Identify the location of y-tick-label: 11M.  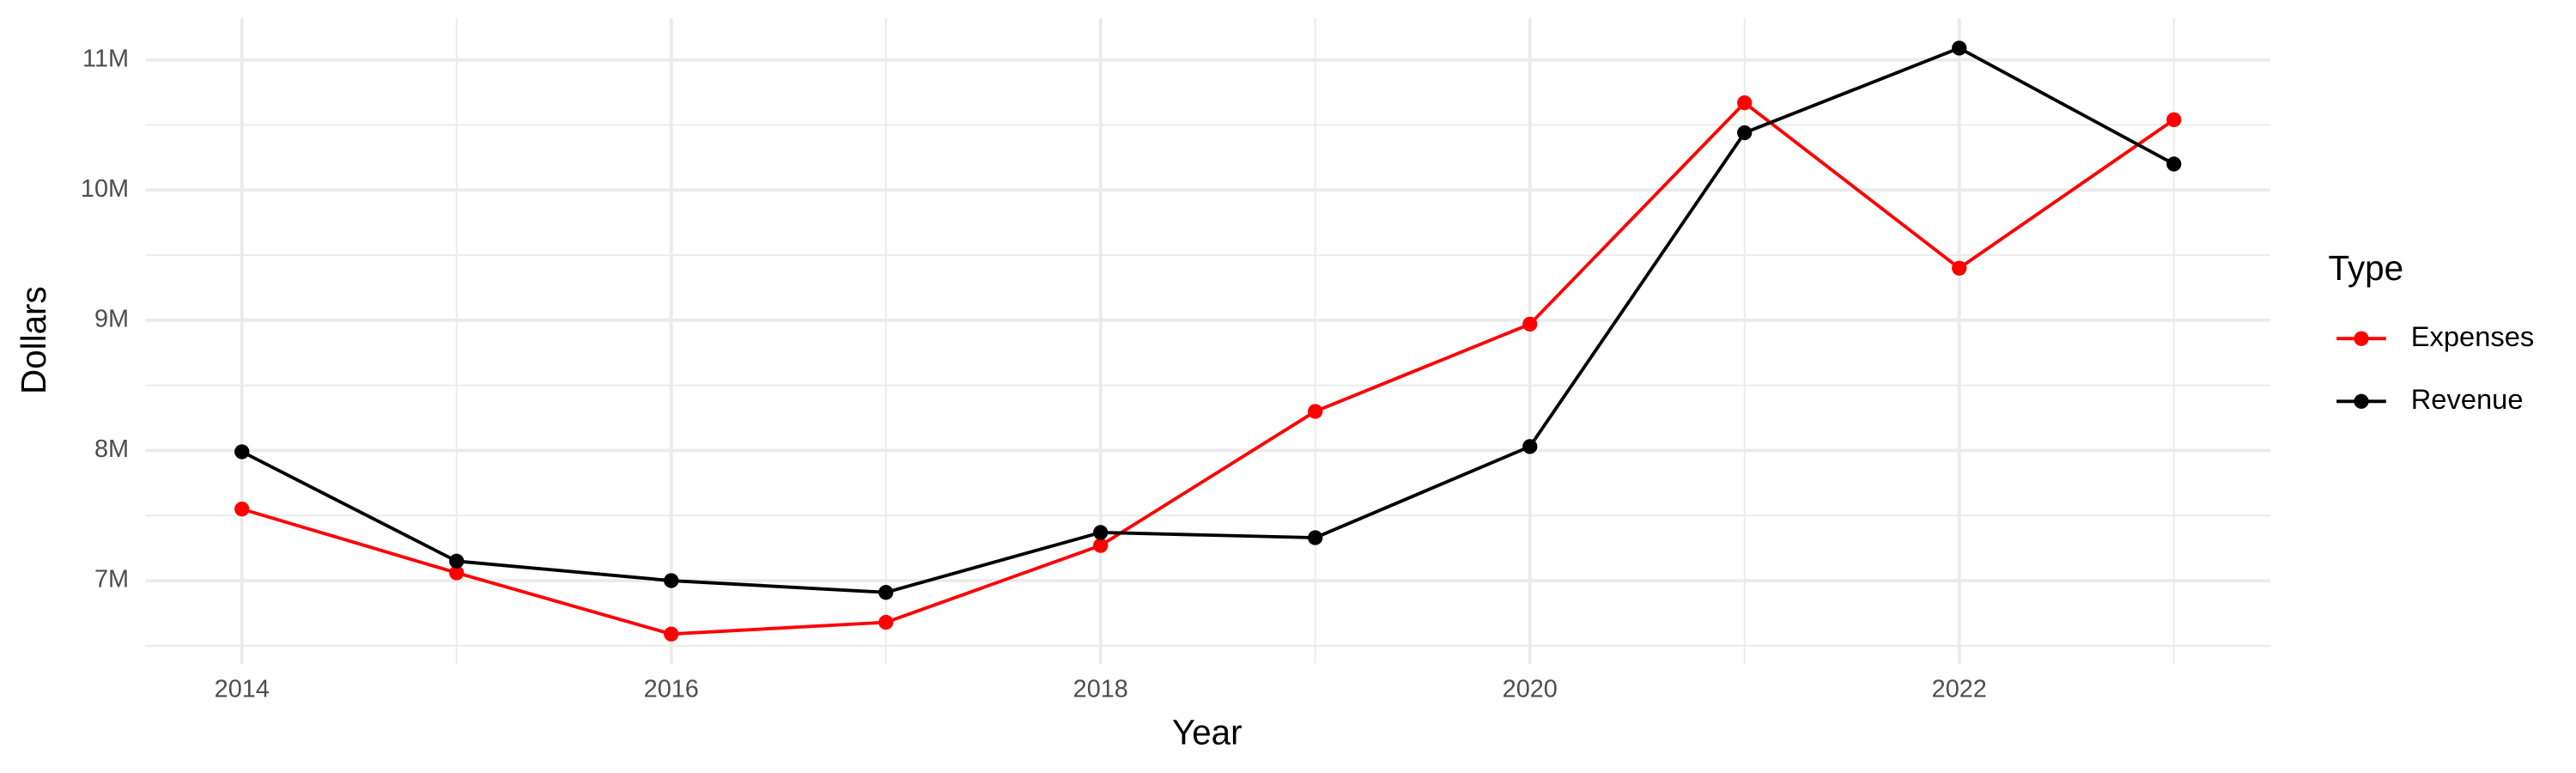
(106, 58).